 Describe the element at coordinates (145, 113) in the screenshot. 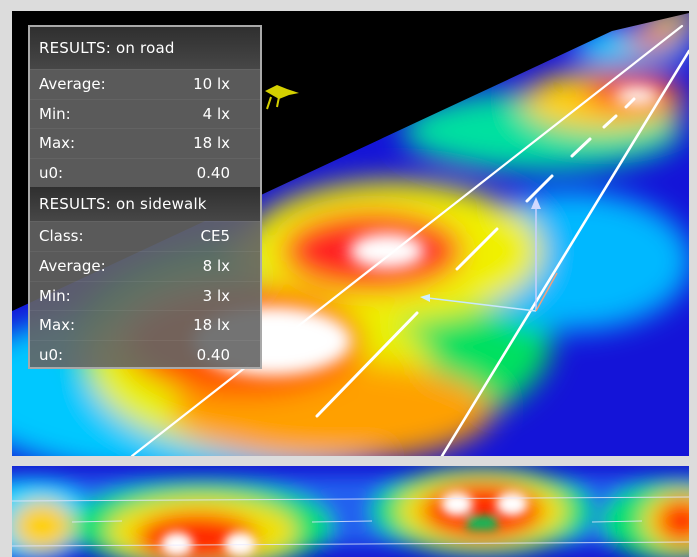

I see `road-min-row: Min: 4 lx` at that location.